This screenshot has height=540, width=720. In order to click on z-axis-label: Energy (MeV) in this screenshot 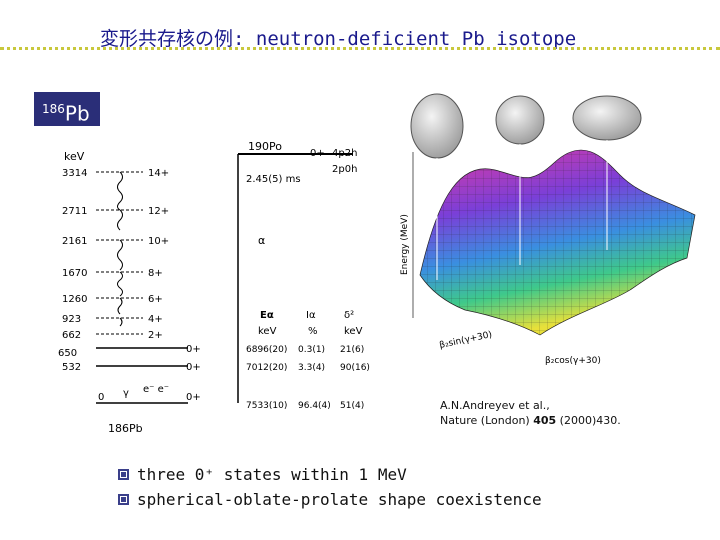, I will do `click(405, 244)`.